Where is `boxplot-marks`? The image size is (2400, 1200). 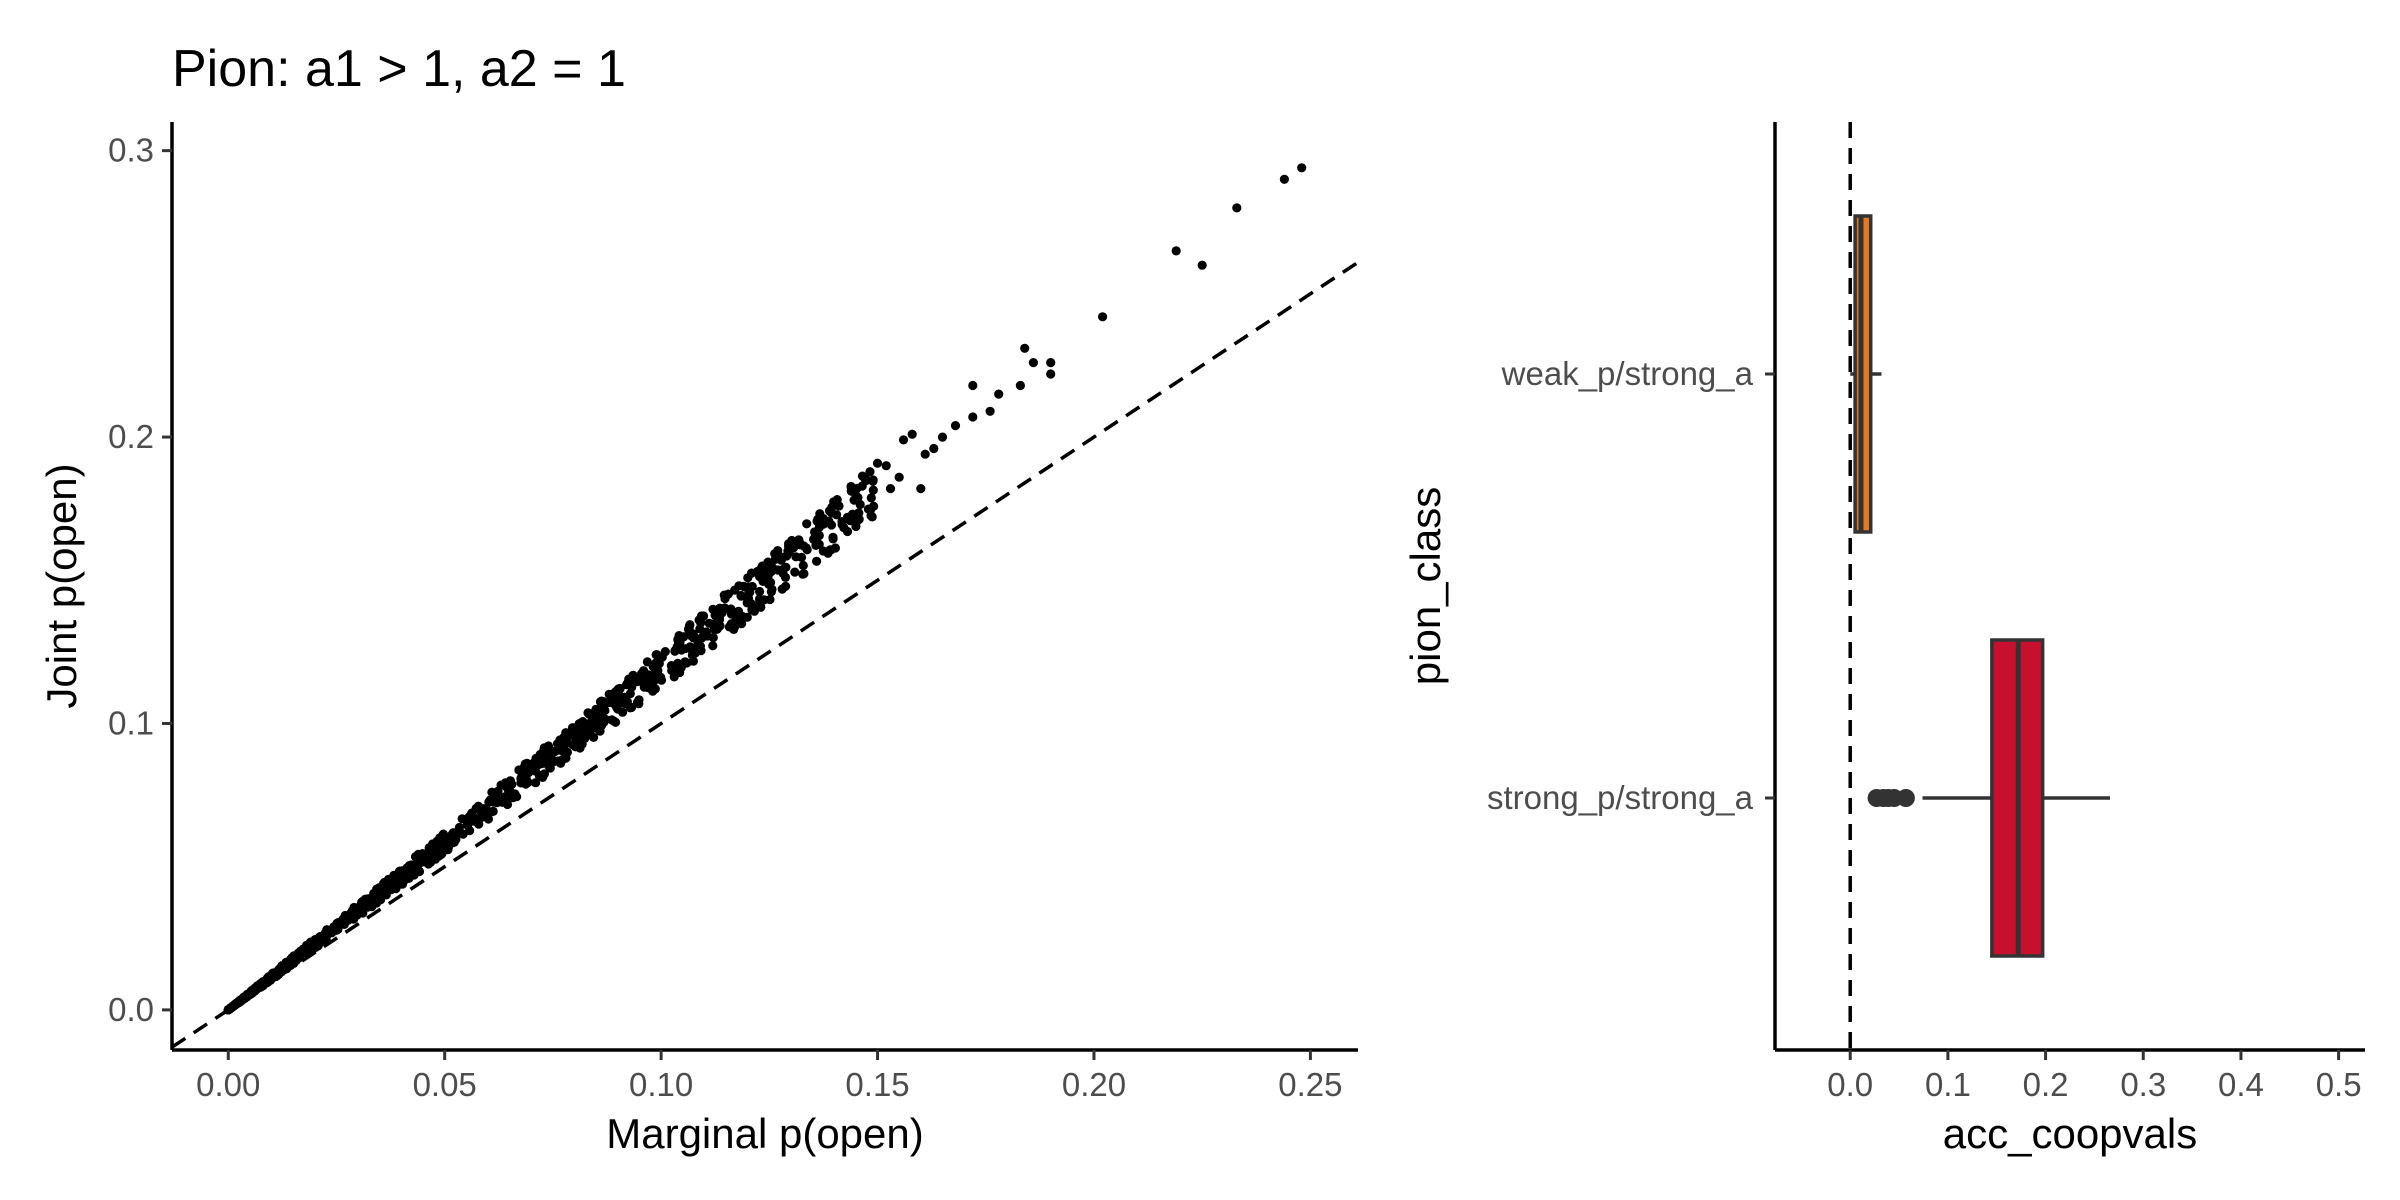
boxplot-marks is located at coordinates (1980, 586).